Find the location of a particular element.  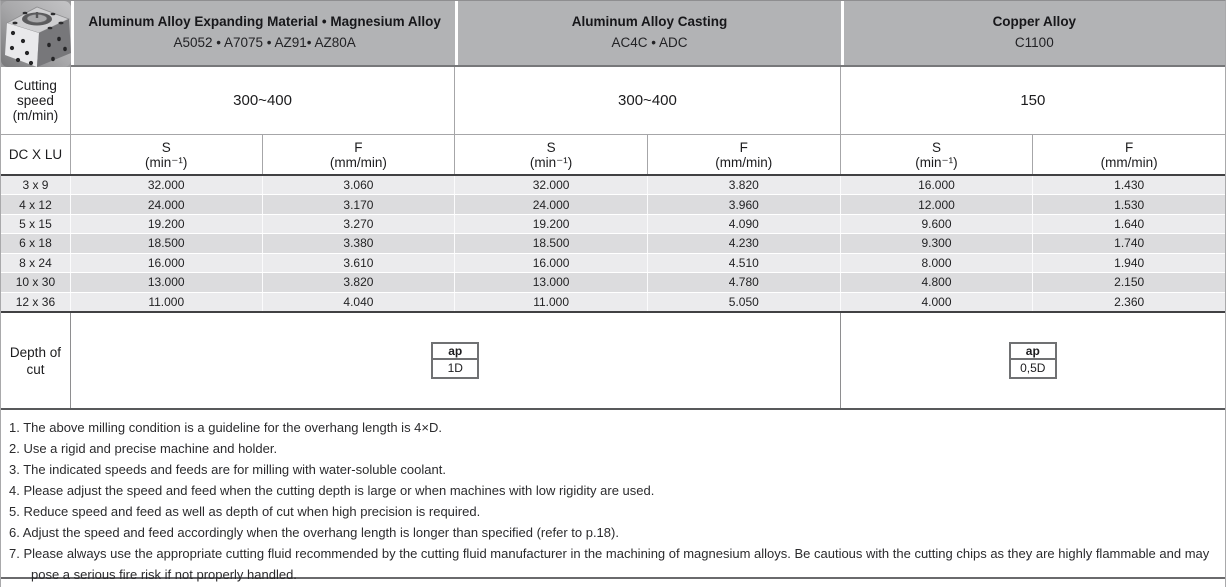

table-row: 8 x 24 16.000 3.610 16.000 4.510 8.000 1.940 is located at coordinates (613, 263).